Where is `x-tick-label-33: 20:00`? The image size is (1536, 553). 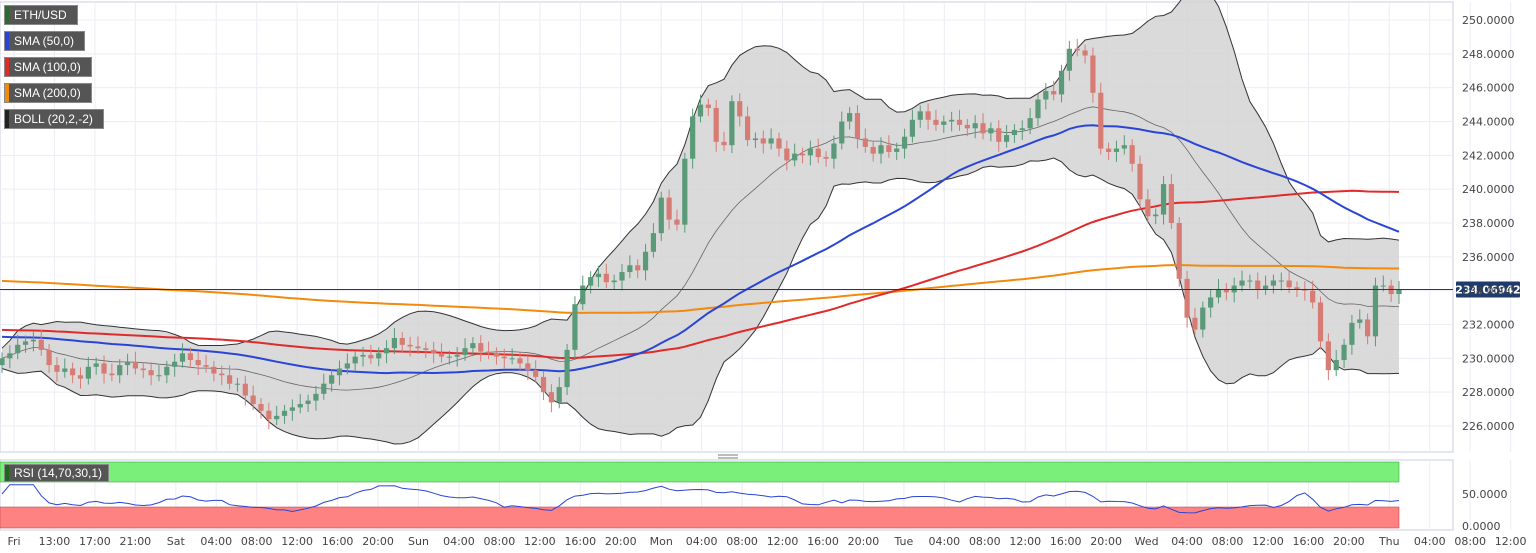 x-tick-label-33: 20:00 is located at coordinates (1349, 541).